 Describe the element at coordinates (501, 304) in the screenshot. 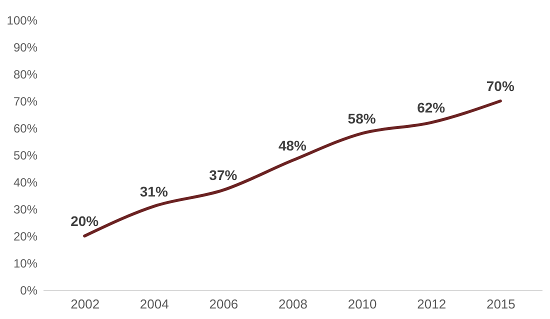

I see `x-tick-label: 2015` at that location.